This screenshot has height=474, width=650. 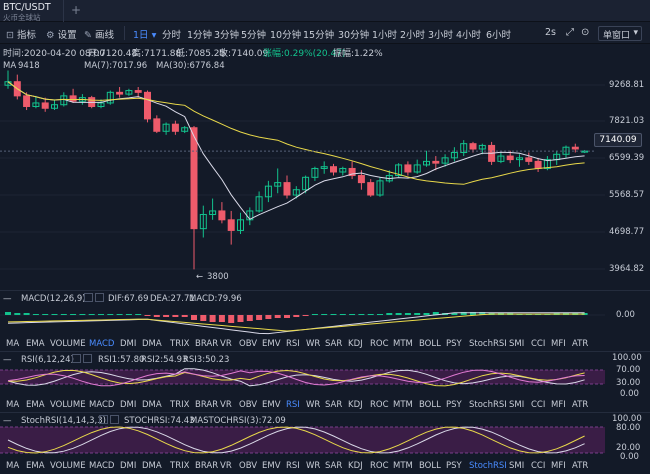 What do you see at coordinates (172, 35) in the screenshot?
I see `period-1: 分时` at bounding box center [172, 35].